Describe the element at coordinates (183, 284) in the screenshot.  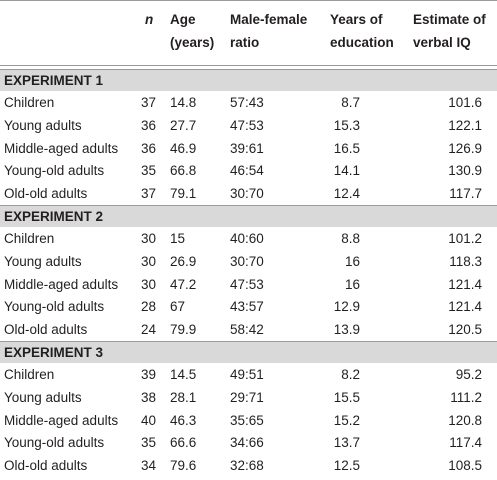
I see `cell: 47.2` at that location.